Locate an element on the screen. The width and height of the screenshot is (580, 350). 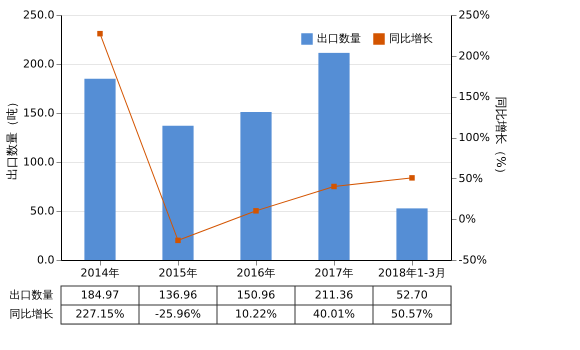
y-tick-label: 200.0 is located at coordinates (38, 64).